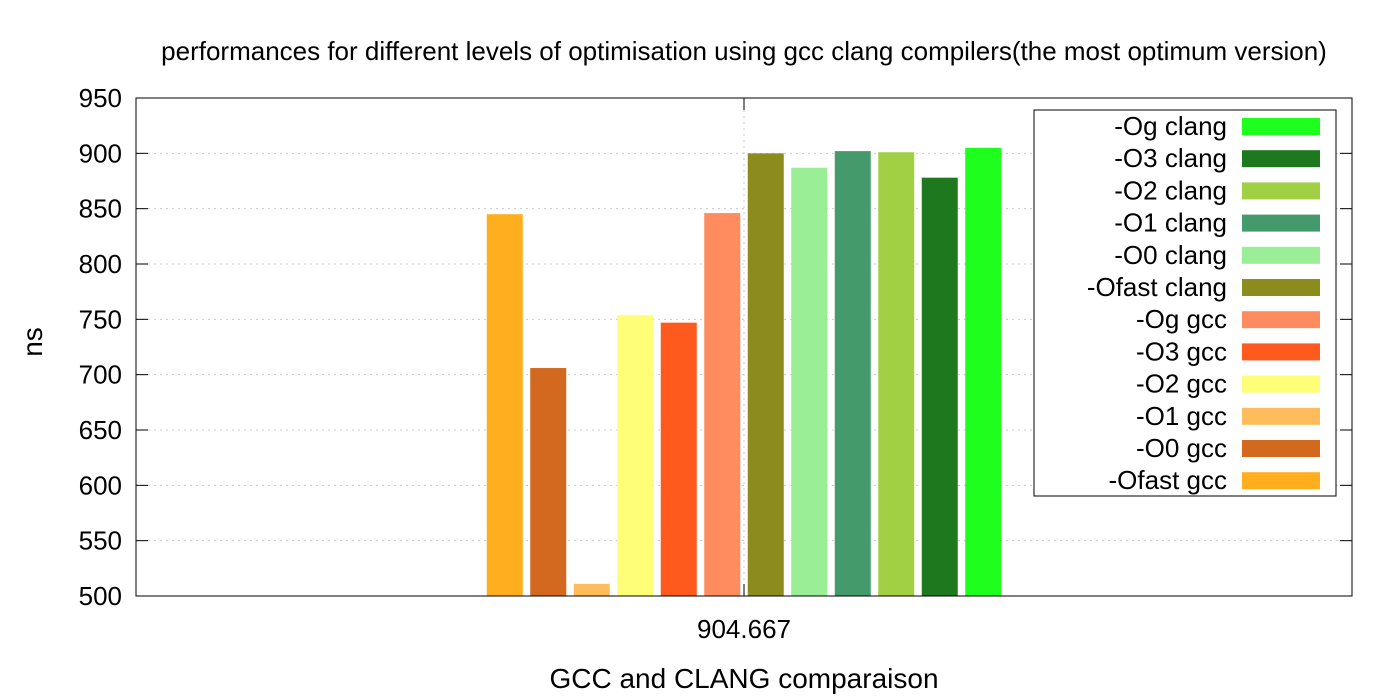 The width and height of the screenshot is (1400, 700). I want to click on y-axis-label: ns, so click(32, 342).